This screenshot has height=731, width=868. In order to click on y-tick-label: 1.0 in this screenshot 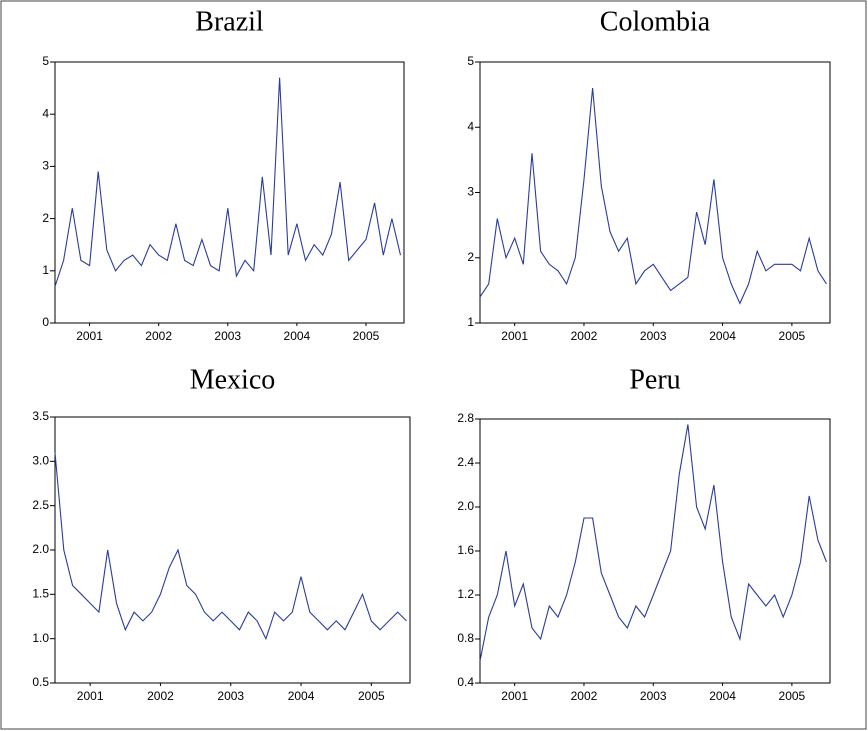, I will do `click(40, 638)`.